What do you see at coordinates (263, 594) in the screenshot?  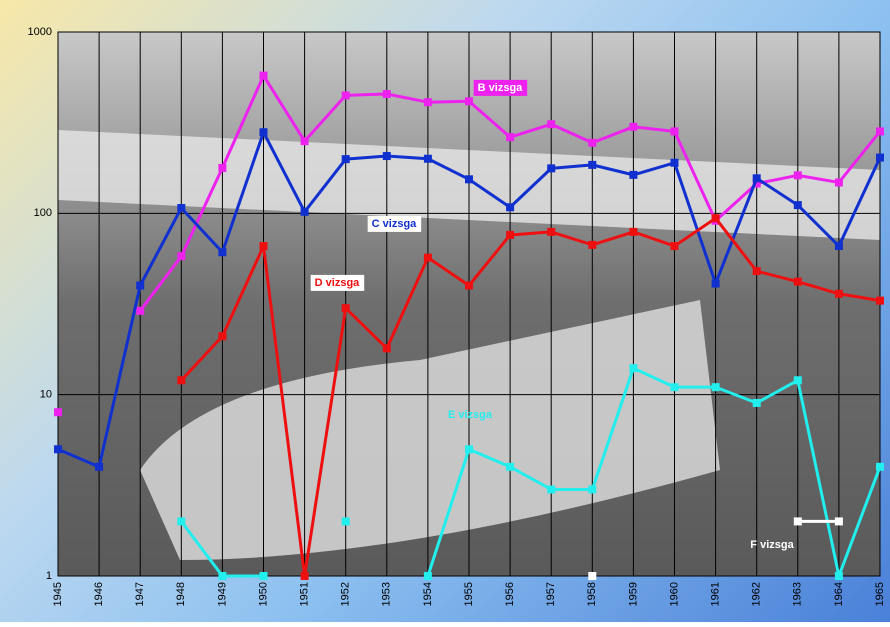 I see `x-tick-label: 1950` at bounding box center [263, 594].